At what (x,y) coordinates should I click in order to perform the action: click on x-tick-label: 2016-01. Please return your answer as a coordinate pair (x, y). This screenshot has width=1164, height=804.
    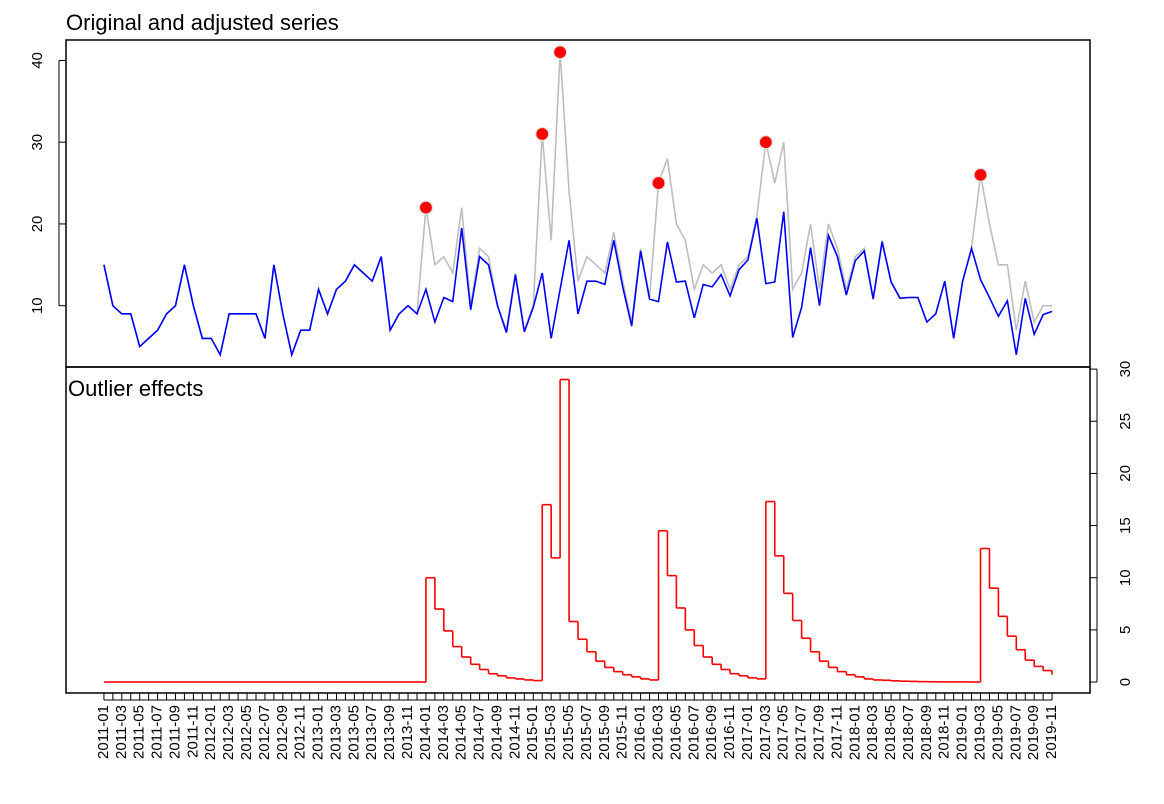
    Looking at the image, I should click on (640, 732).